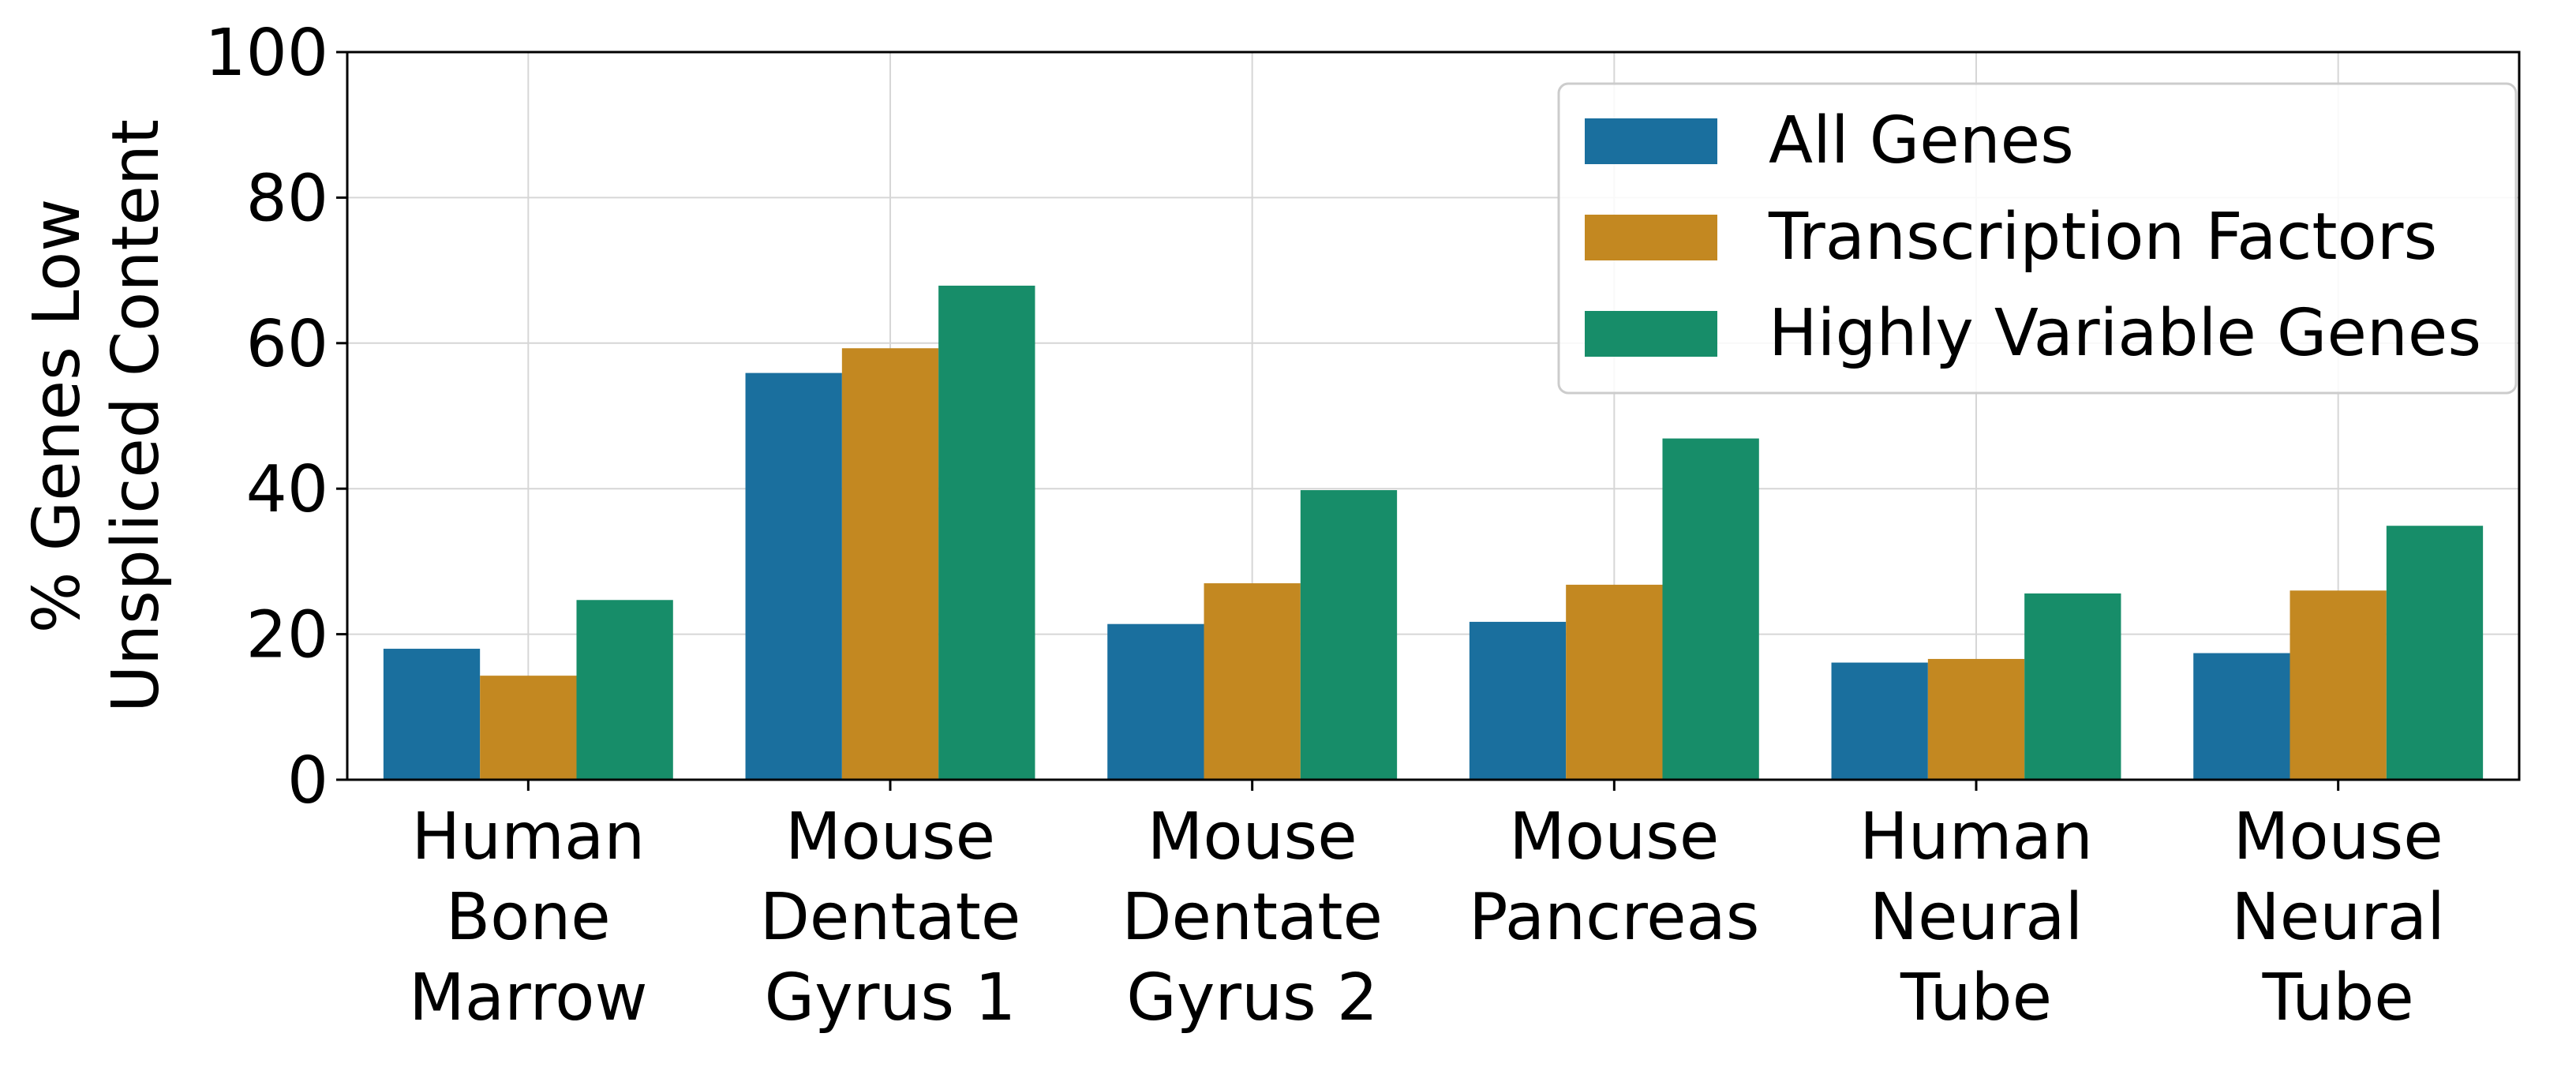 The image size is (2576, 1067). I want to click on y-tick-label: 20, so click(287, 636).